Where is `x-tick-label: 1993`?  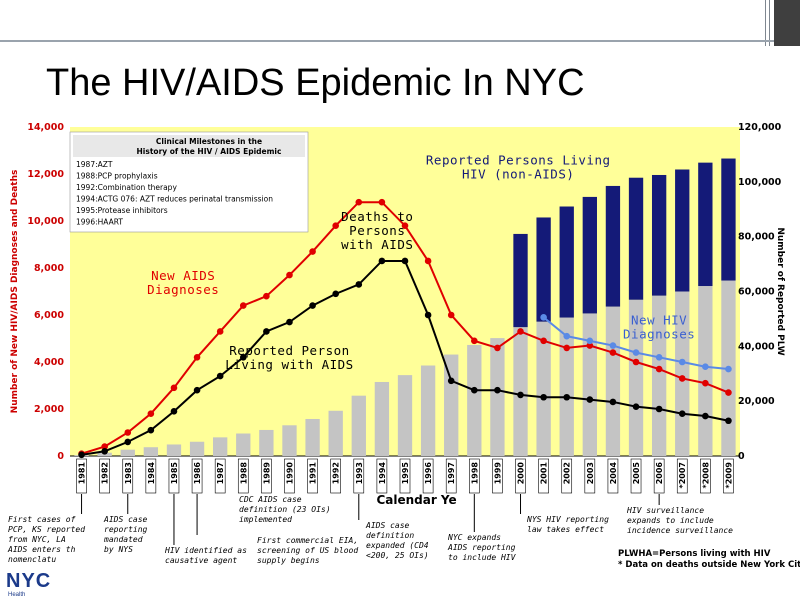
x-tick-label: 1993 is located at coordinates (359, 473).